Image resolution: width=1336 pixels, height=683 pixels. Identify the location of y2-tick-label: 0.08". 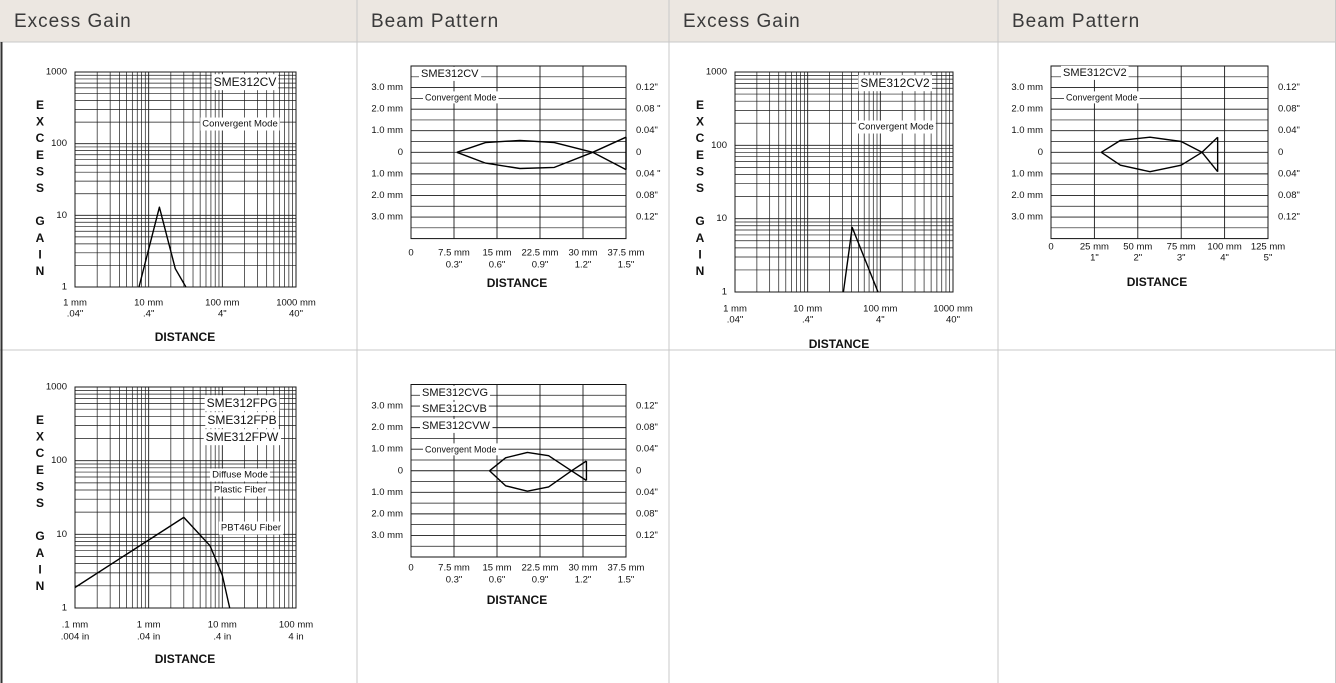
(647, 195).